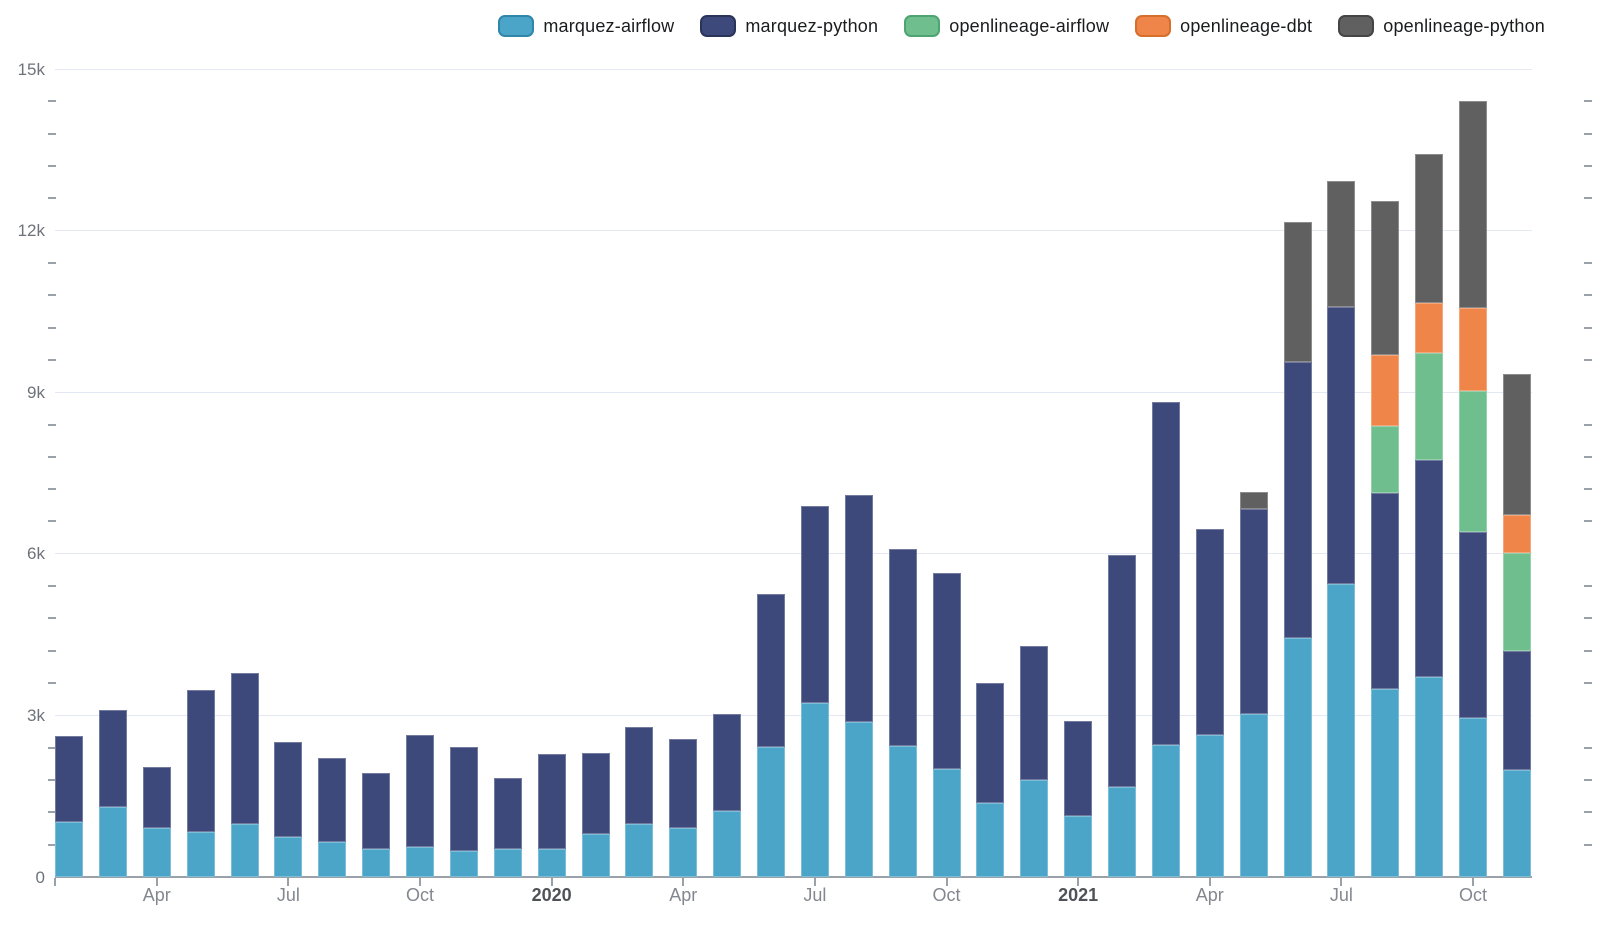 The image size is (1600, 933). I want to click on legend-item-openlineage-python: openlineage-python, so click(1441, 26).